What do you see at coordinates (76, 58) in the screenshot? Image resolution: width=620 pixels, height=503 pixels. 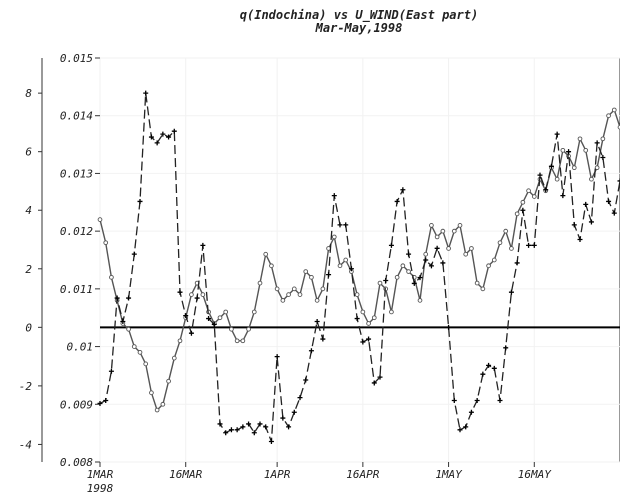 I see `left-axis-tick-label: 0.015` at bounding box center [76, 58].